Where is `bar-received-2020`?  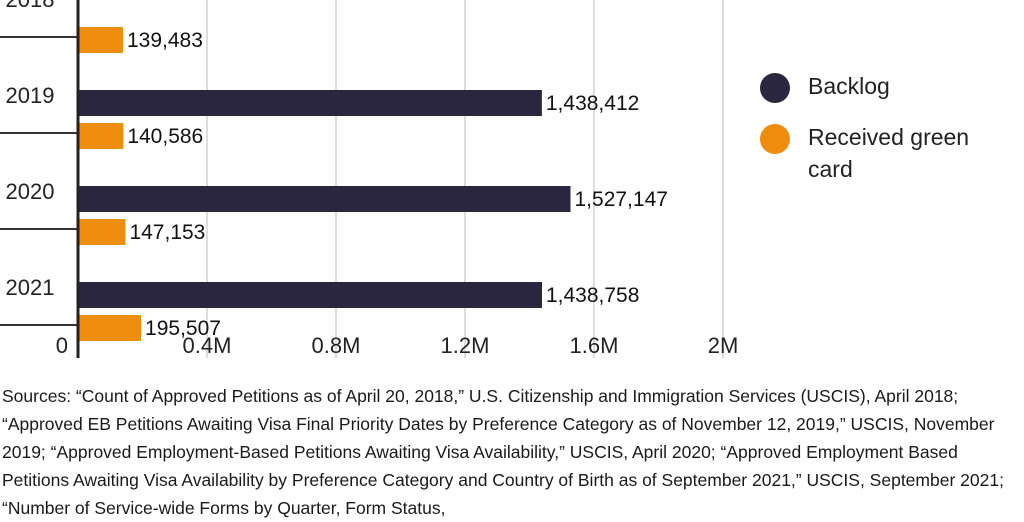 bar-received-2020 is located at coordinates (102, 232).